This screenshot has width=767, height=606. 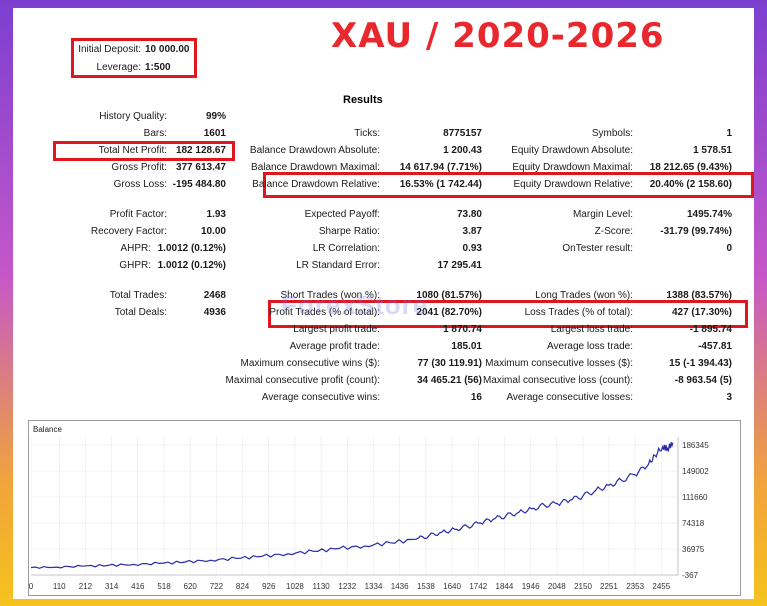 I want to click on average-loss-value: -457.81, so click(x=715, y=346).